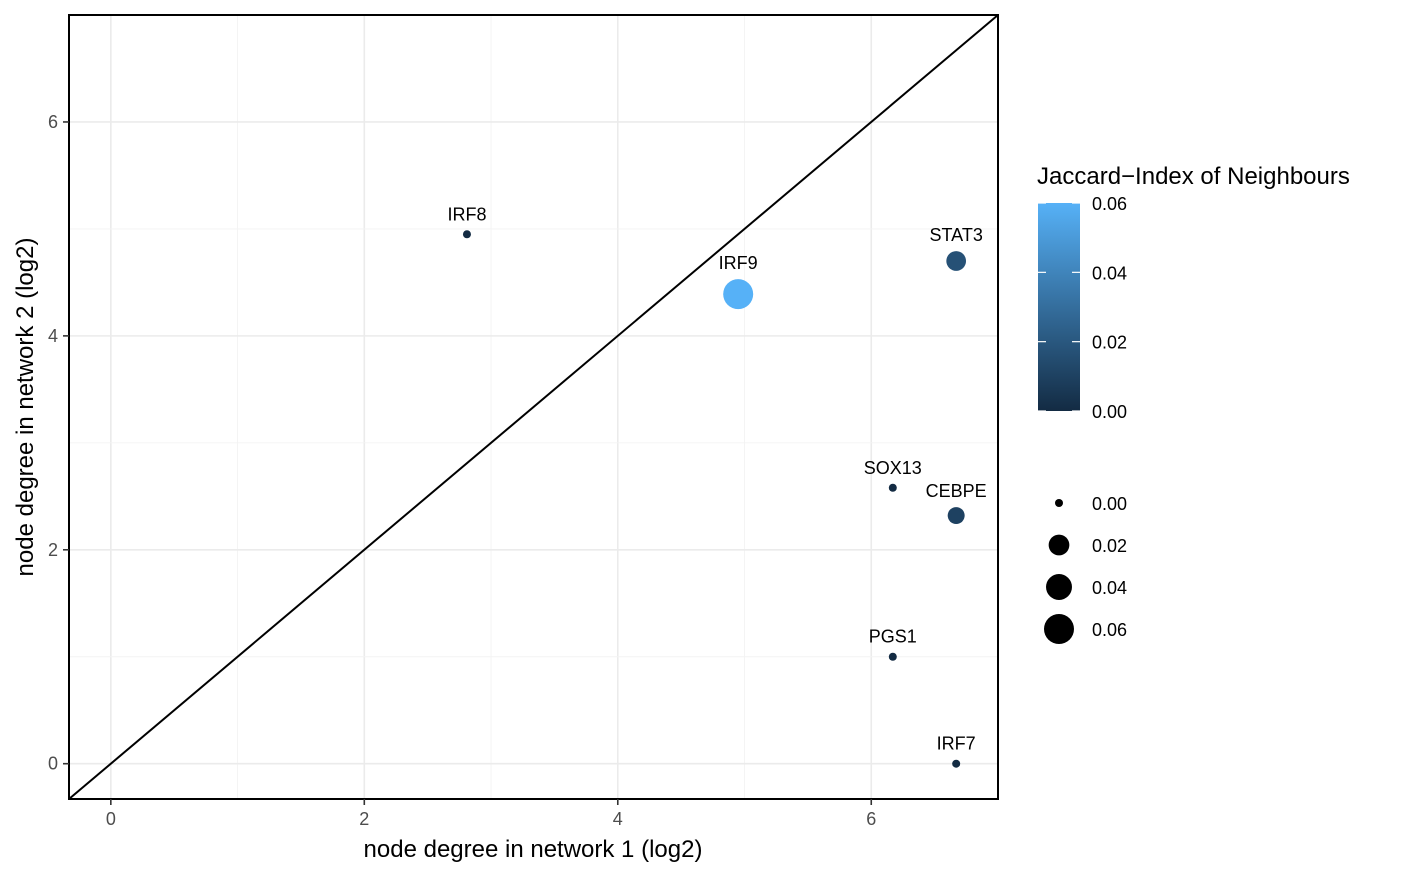  Describe the element at coordinates (1193, 176) in the screenshot. I see `color-legend-title: Jaccard−Index of Neighbours` at that location.